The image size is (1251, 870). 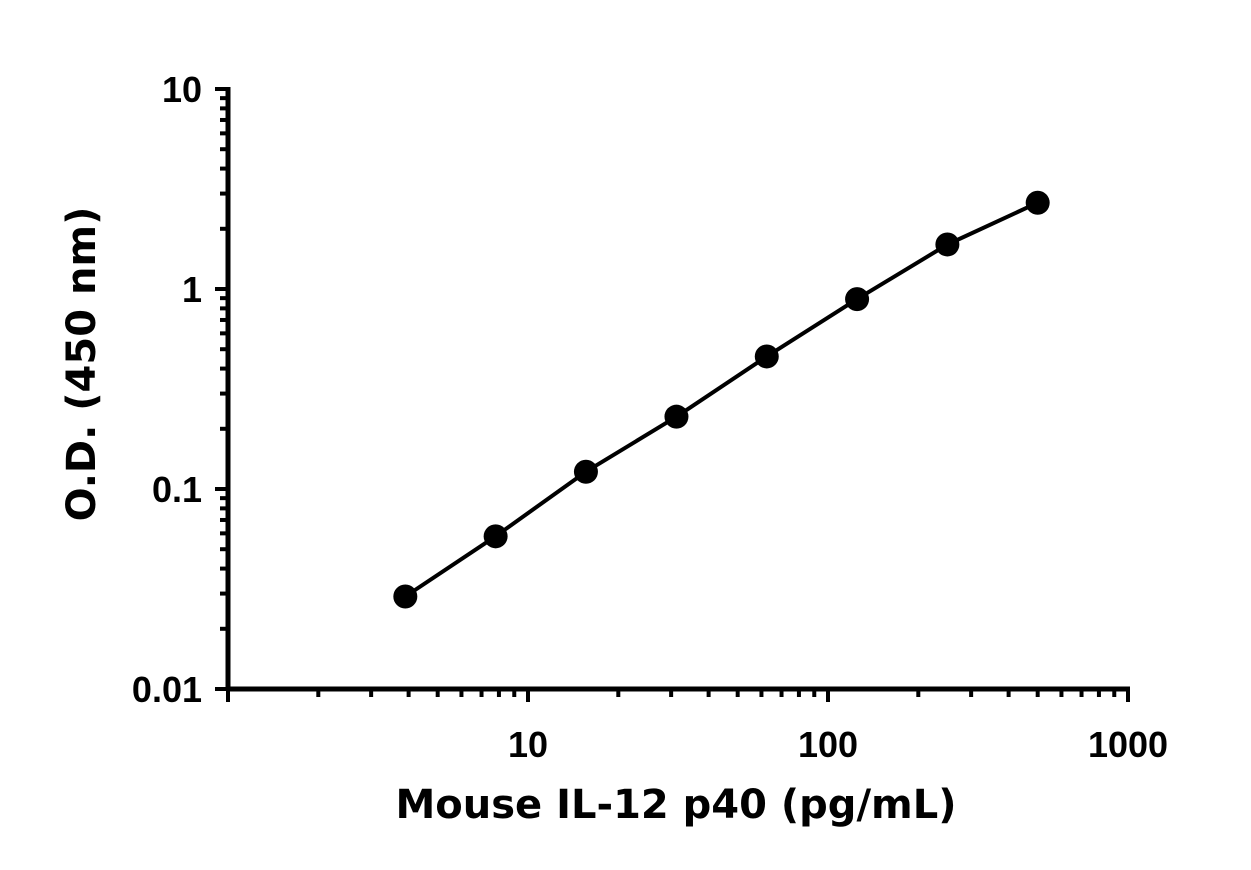 I want to click on y-tick-label: 10, so click(x=182, y=89).